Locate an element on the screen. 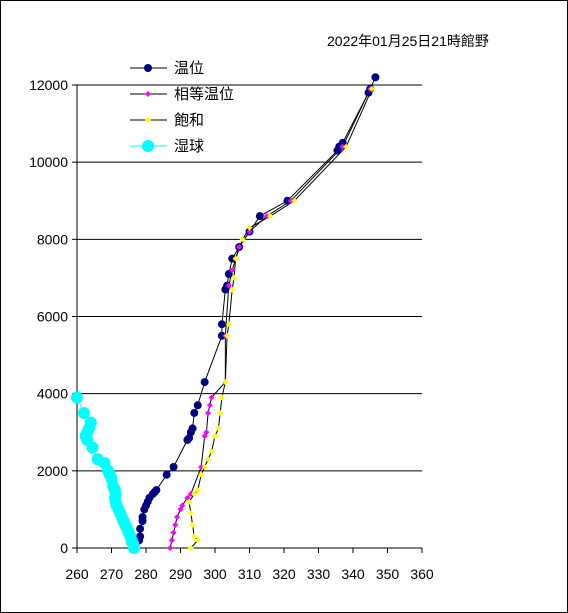 The image size is (568, 613). y-tick-label: 4000 is located at coordinates (52, 394).